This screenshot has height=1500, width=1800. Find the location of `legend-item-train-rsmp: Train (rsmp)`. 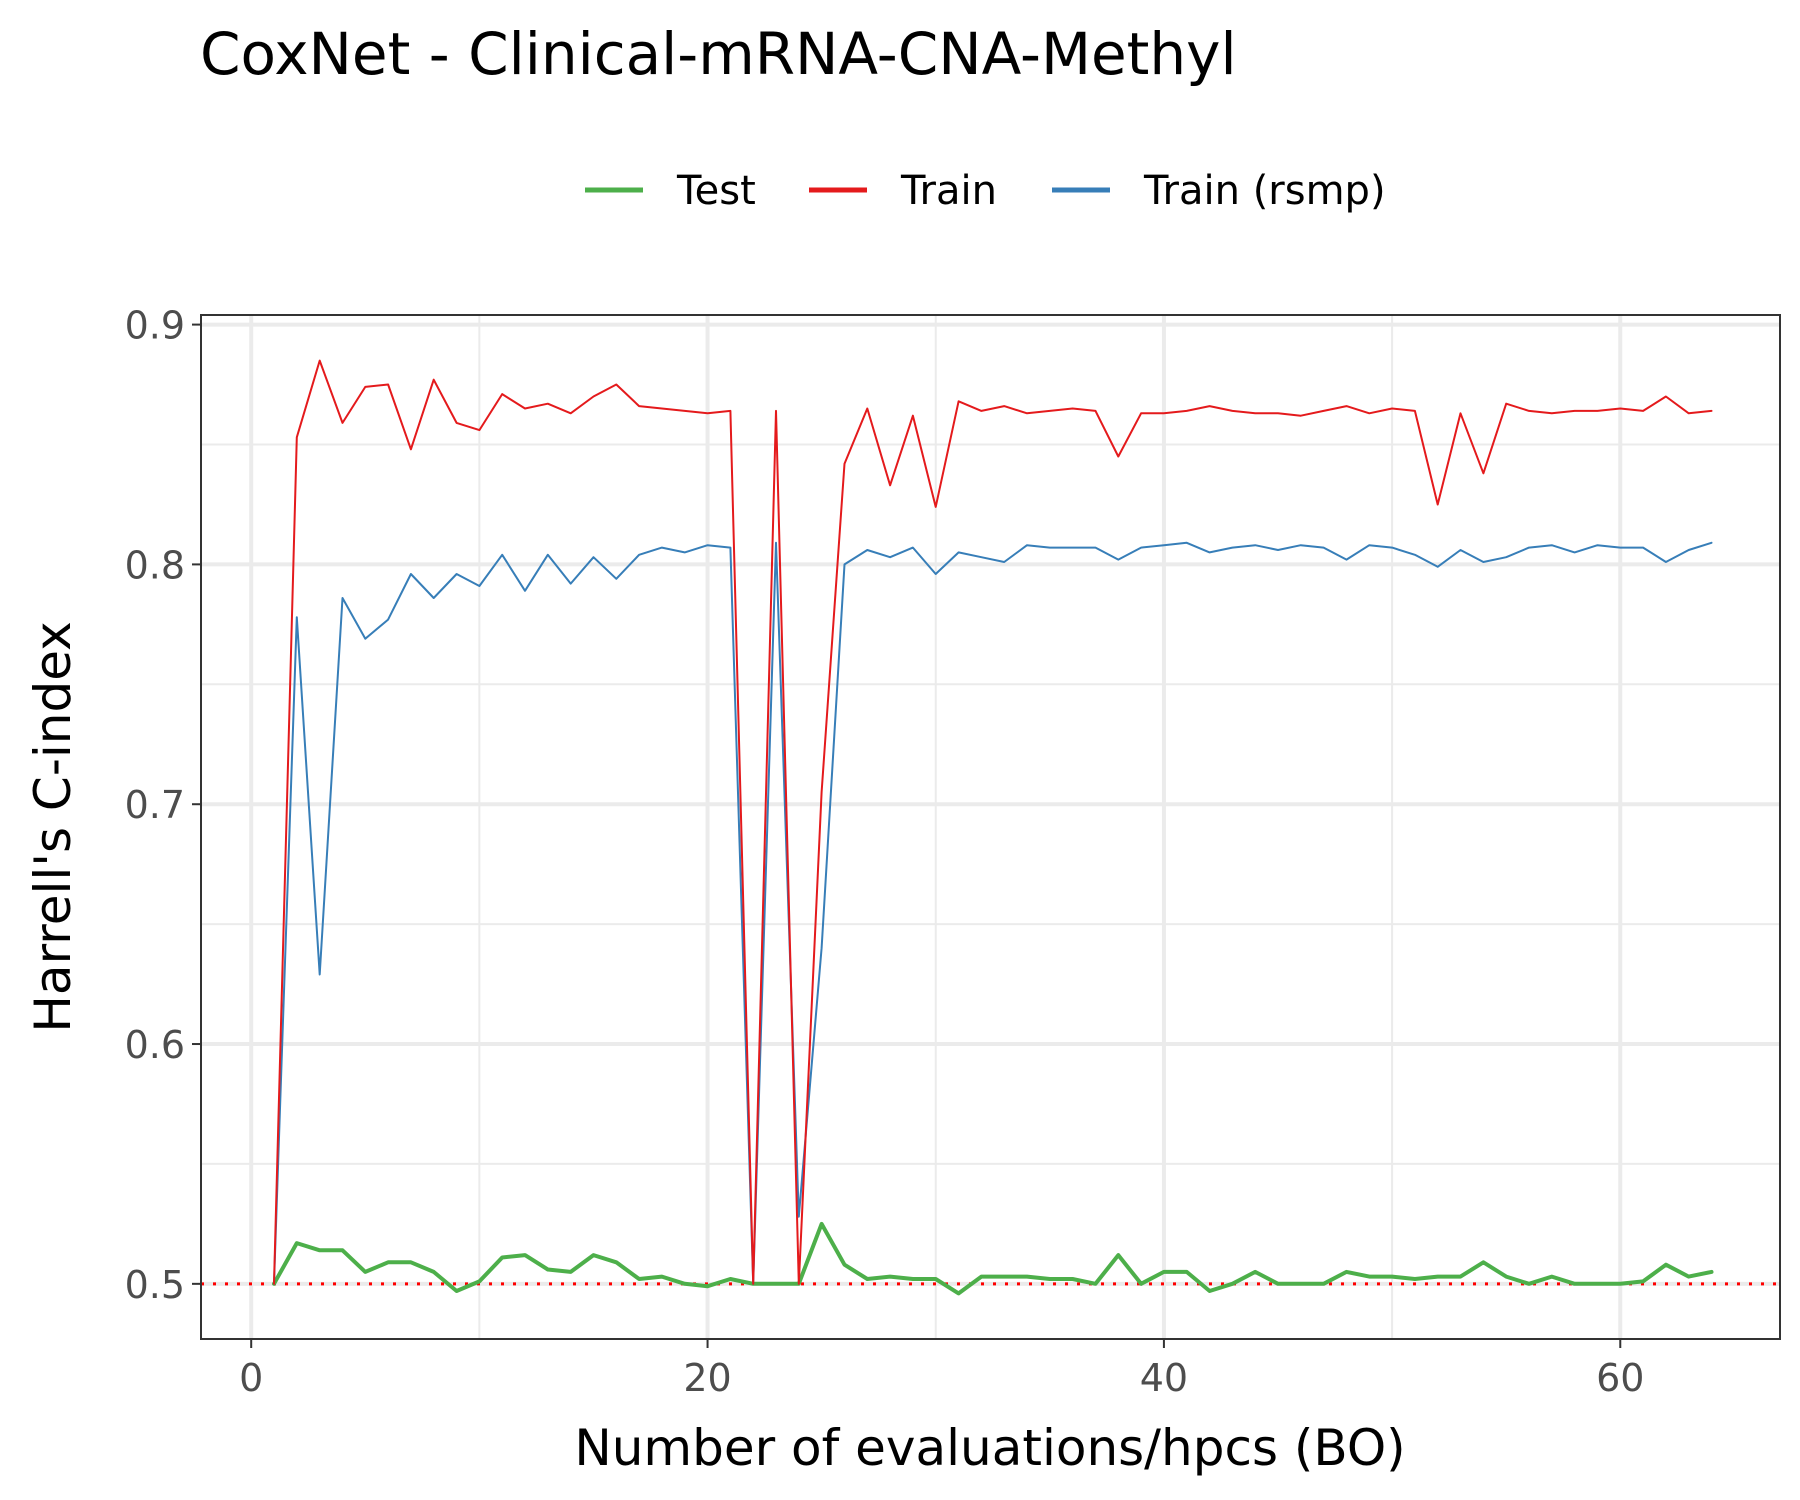

legend-item-train-rsmp: Train (rsmp) is located at coordinates (1219, 191).